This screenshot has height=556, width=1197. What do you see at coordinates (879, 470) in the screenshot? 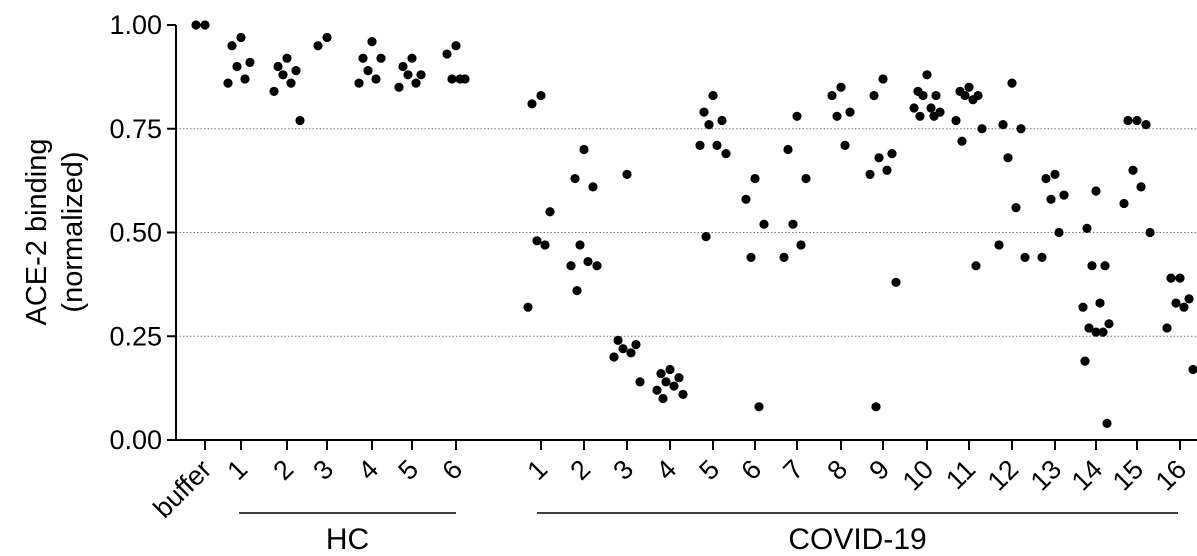
I see `x-tick-label: 9` at bounding box center [879, 470].